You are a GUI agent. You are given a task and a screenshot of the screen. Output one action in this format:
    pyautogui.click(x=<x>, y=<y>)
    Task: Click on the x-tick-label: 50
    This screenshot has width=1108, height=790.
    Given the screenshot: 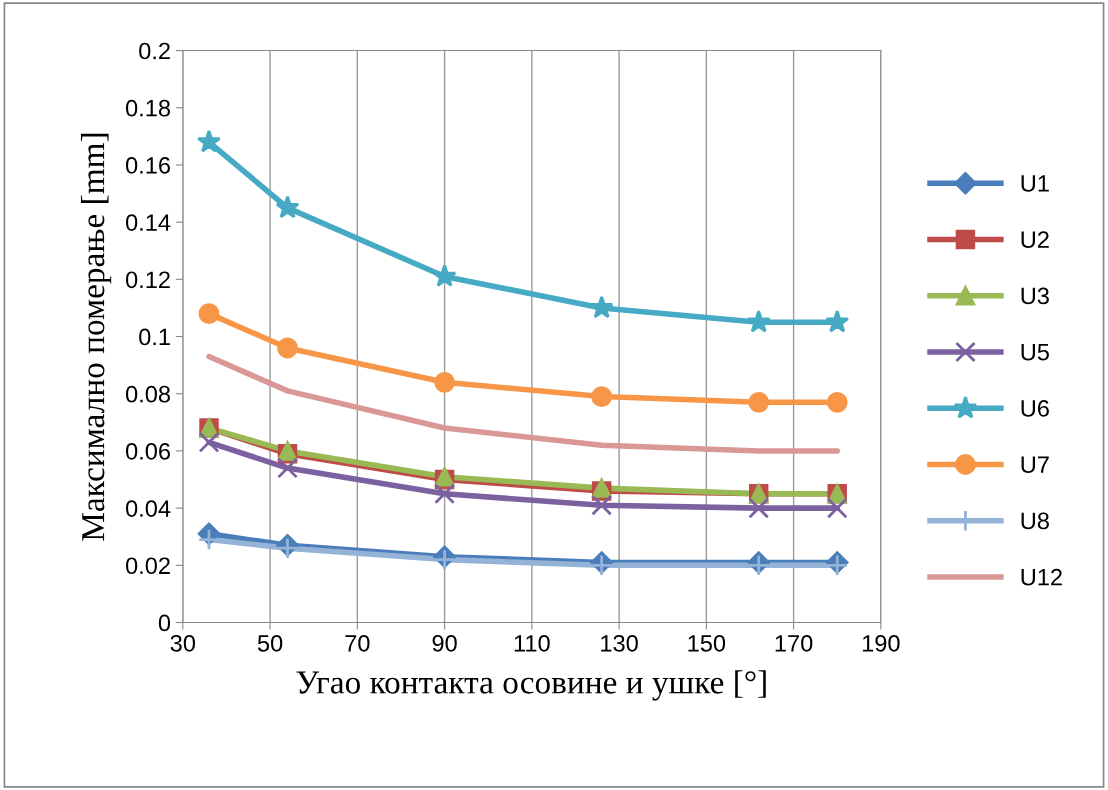 What is the action you would take?
    pyautogui.click(x=270, y=643)
    